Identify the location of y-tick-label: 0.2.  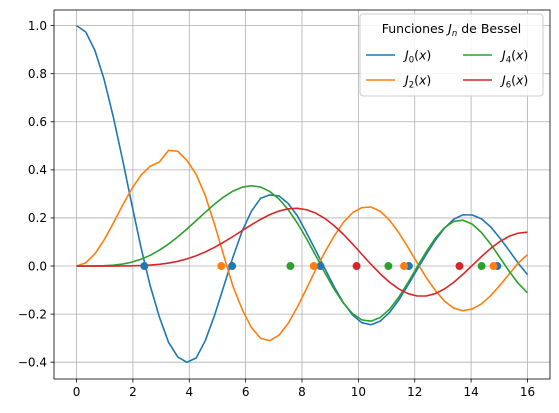
(37, 218).